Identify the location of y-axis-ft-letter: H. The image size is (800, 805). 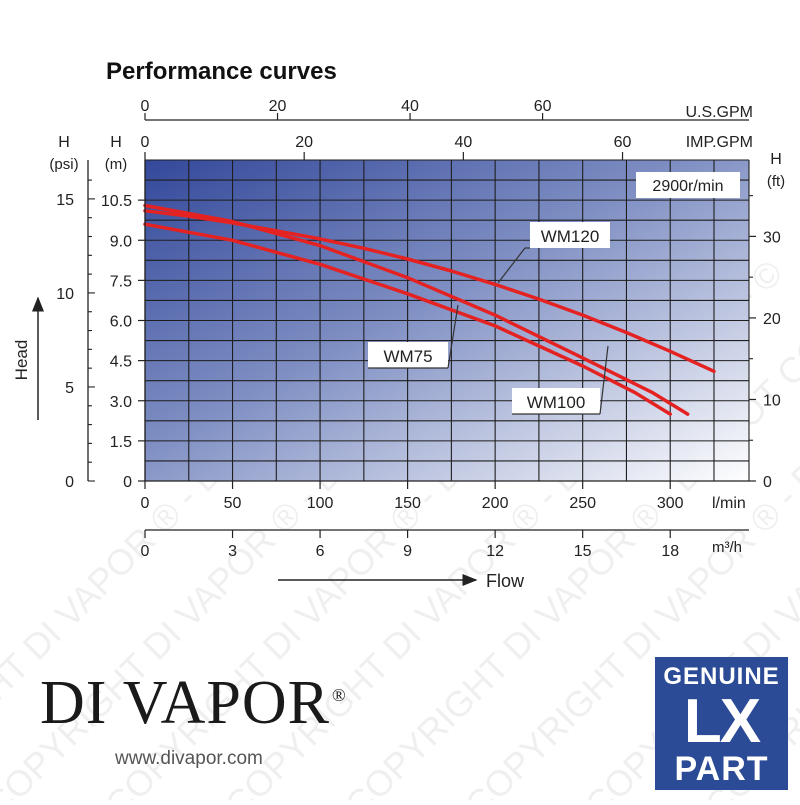
(776, 159).